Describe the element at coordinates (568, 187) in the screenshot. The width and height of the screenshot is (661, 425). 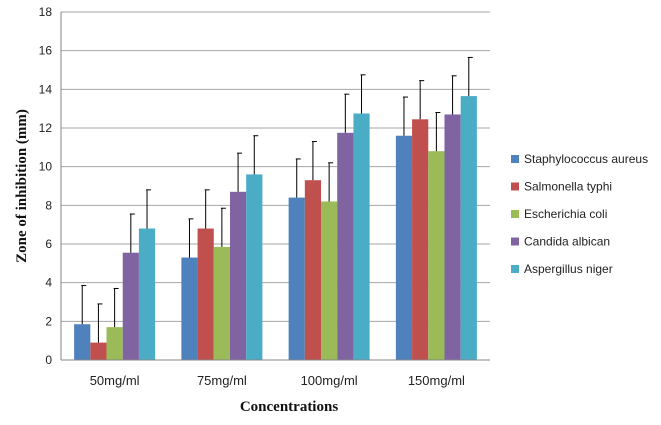
I see `legend-label: Salmonella typhi` at that location.